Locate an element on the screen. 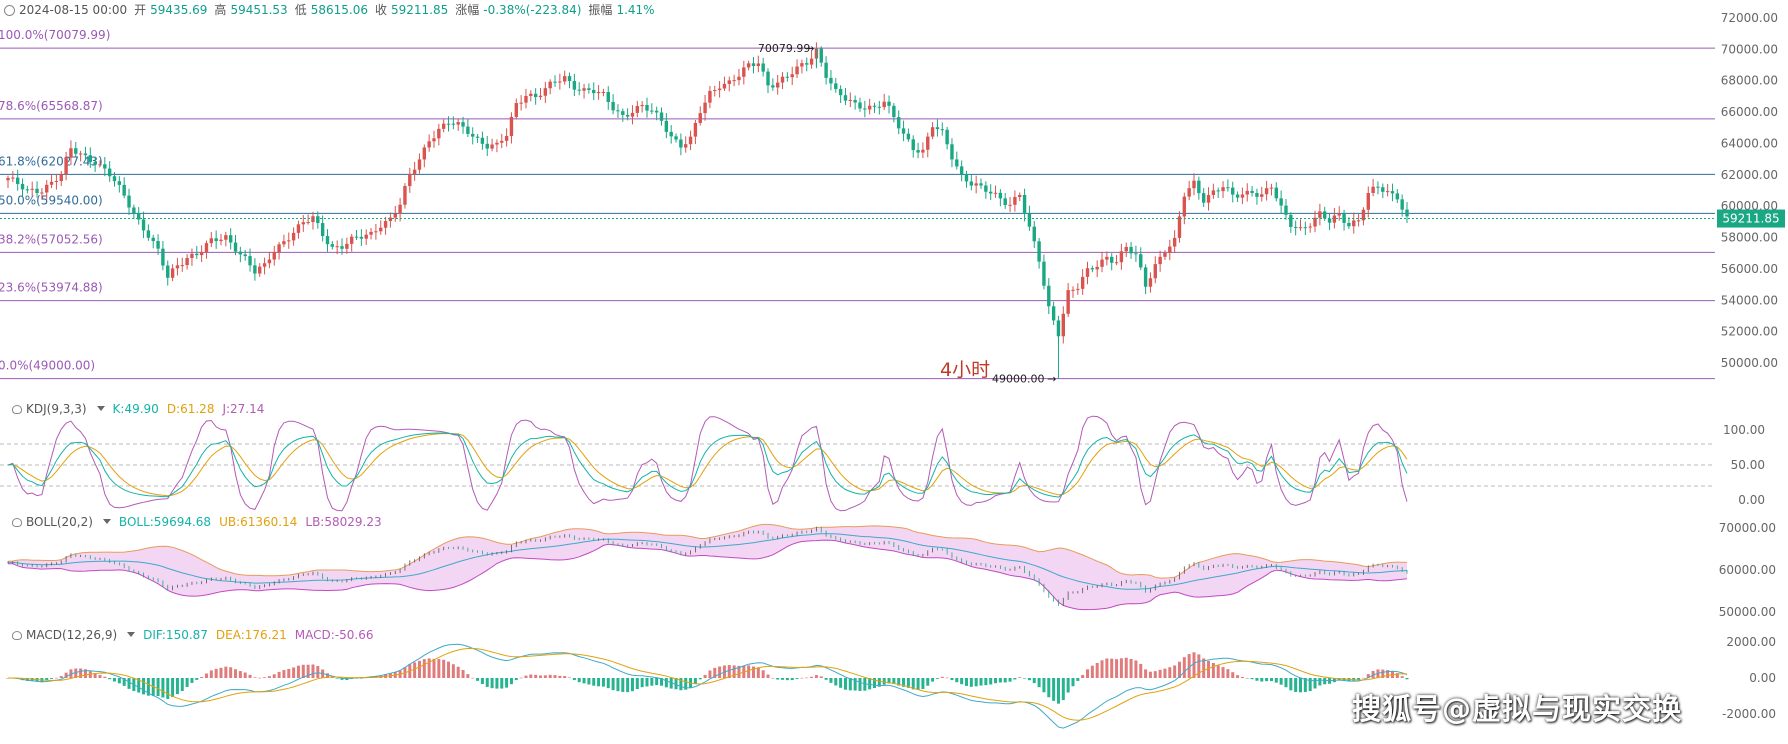 The height and width of the screenshot is (744, 1788). kdj-tick-label: 100.00 is located at coordinates (1744, 430).